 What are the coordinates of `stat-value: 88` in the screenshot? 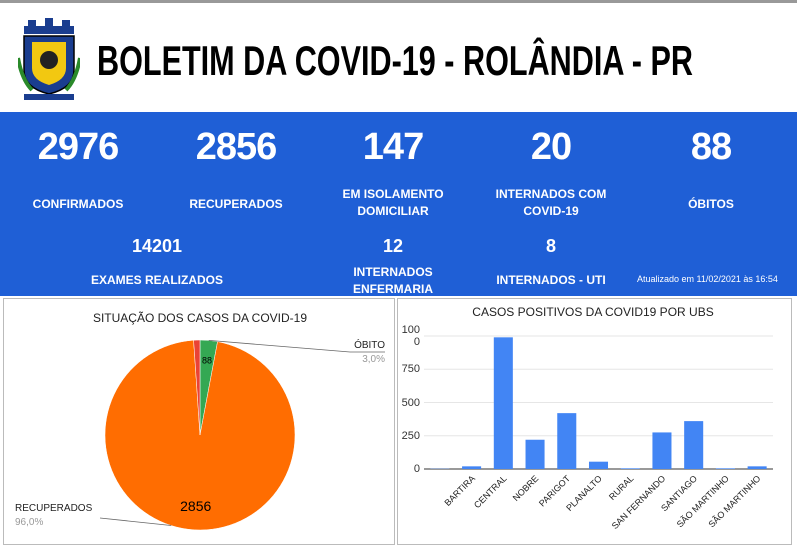 It's located at (711, 147).